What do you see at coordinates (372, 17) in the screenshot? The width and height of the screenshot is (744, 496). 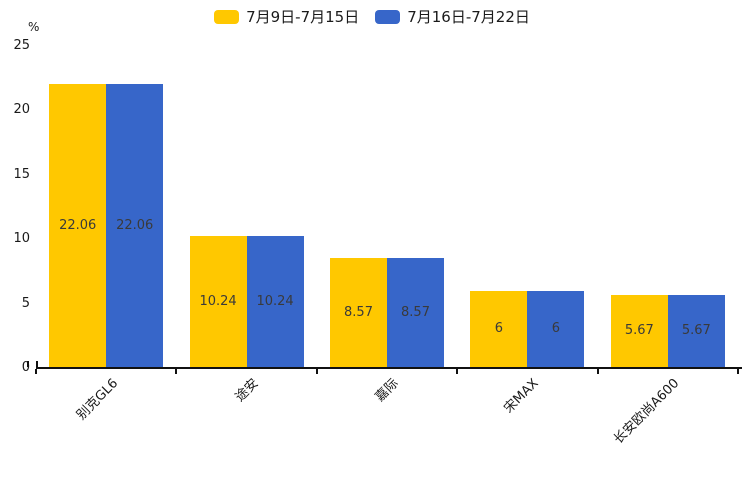 I see `chart-legend: 7月9日-7月15日 7月16日-7月22日` at bounding box center [372, 17].